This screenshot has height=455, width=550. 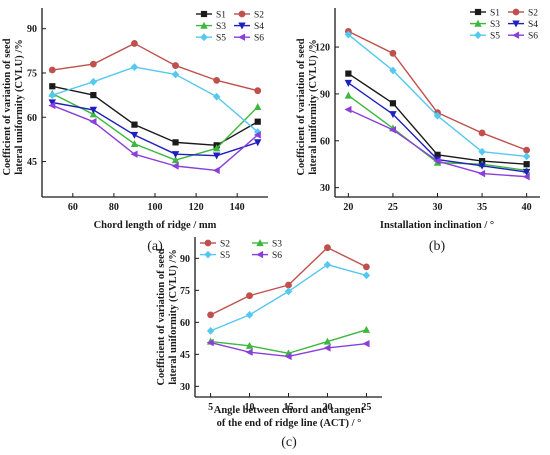 What do you see at coordinates (185, 355) in the screenshot?
I see `y-tick-label: 45` at bounding box center [185, 355].